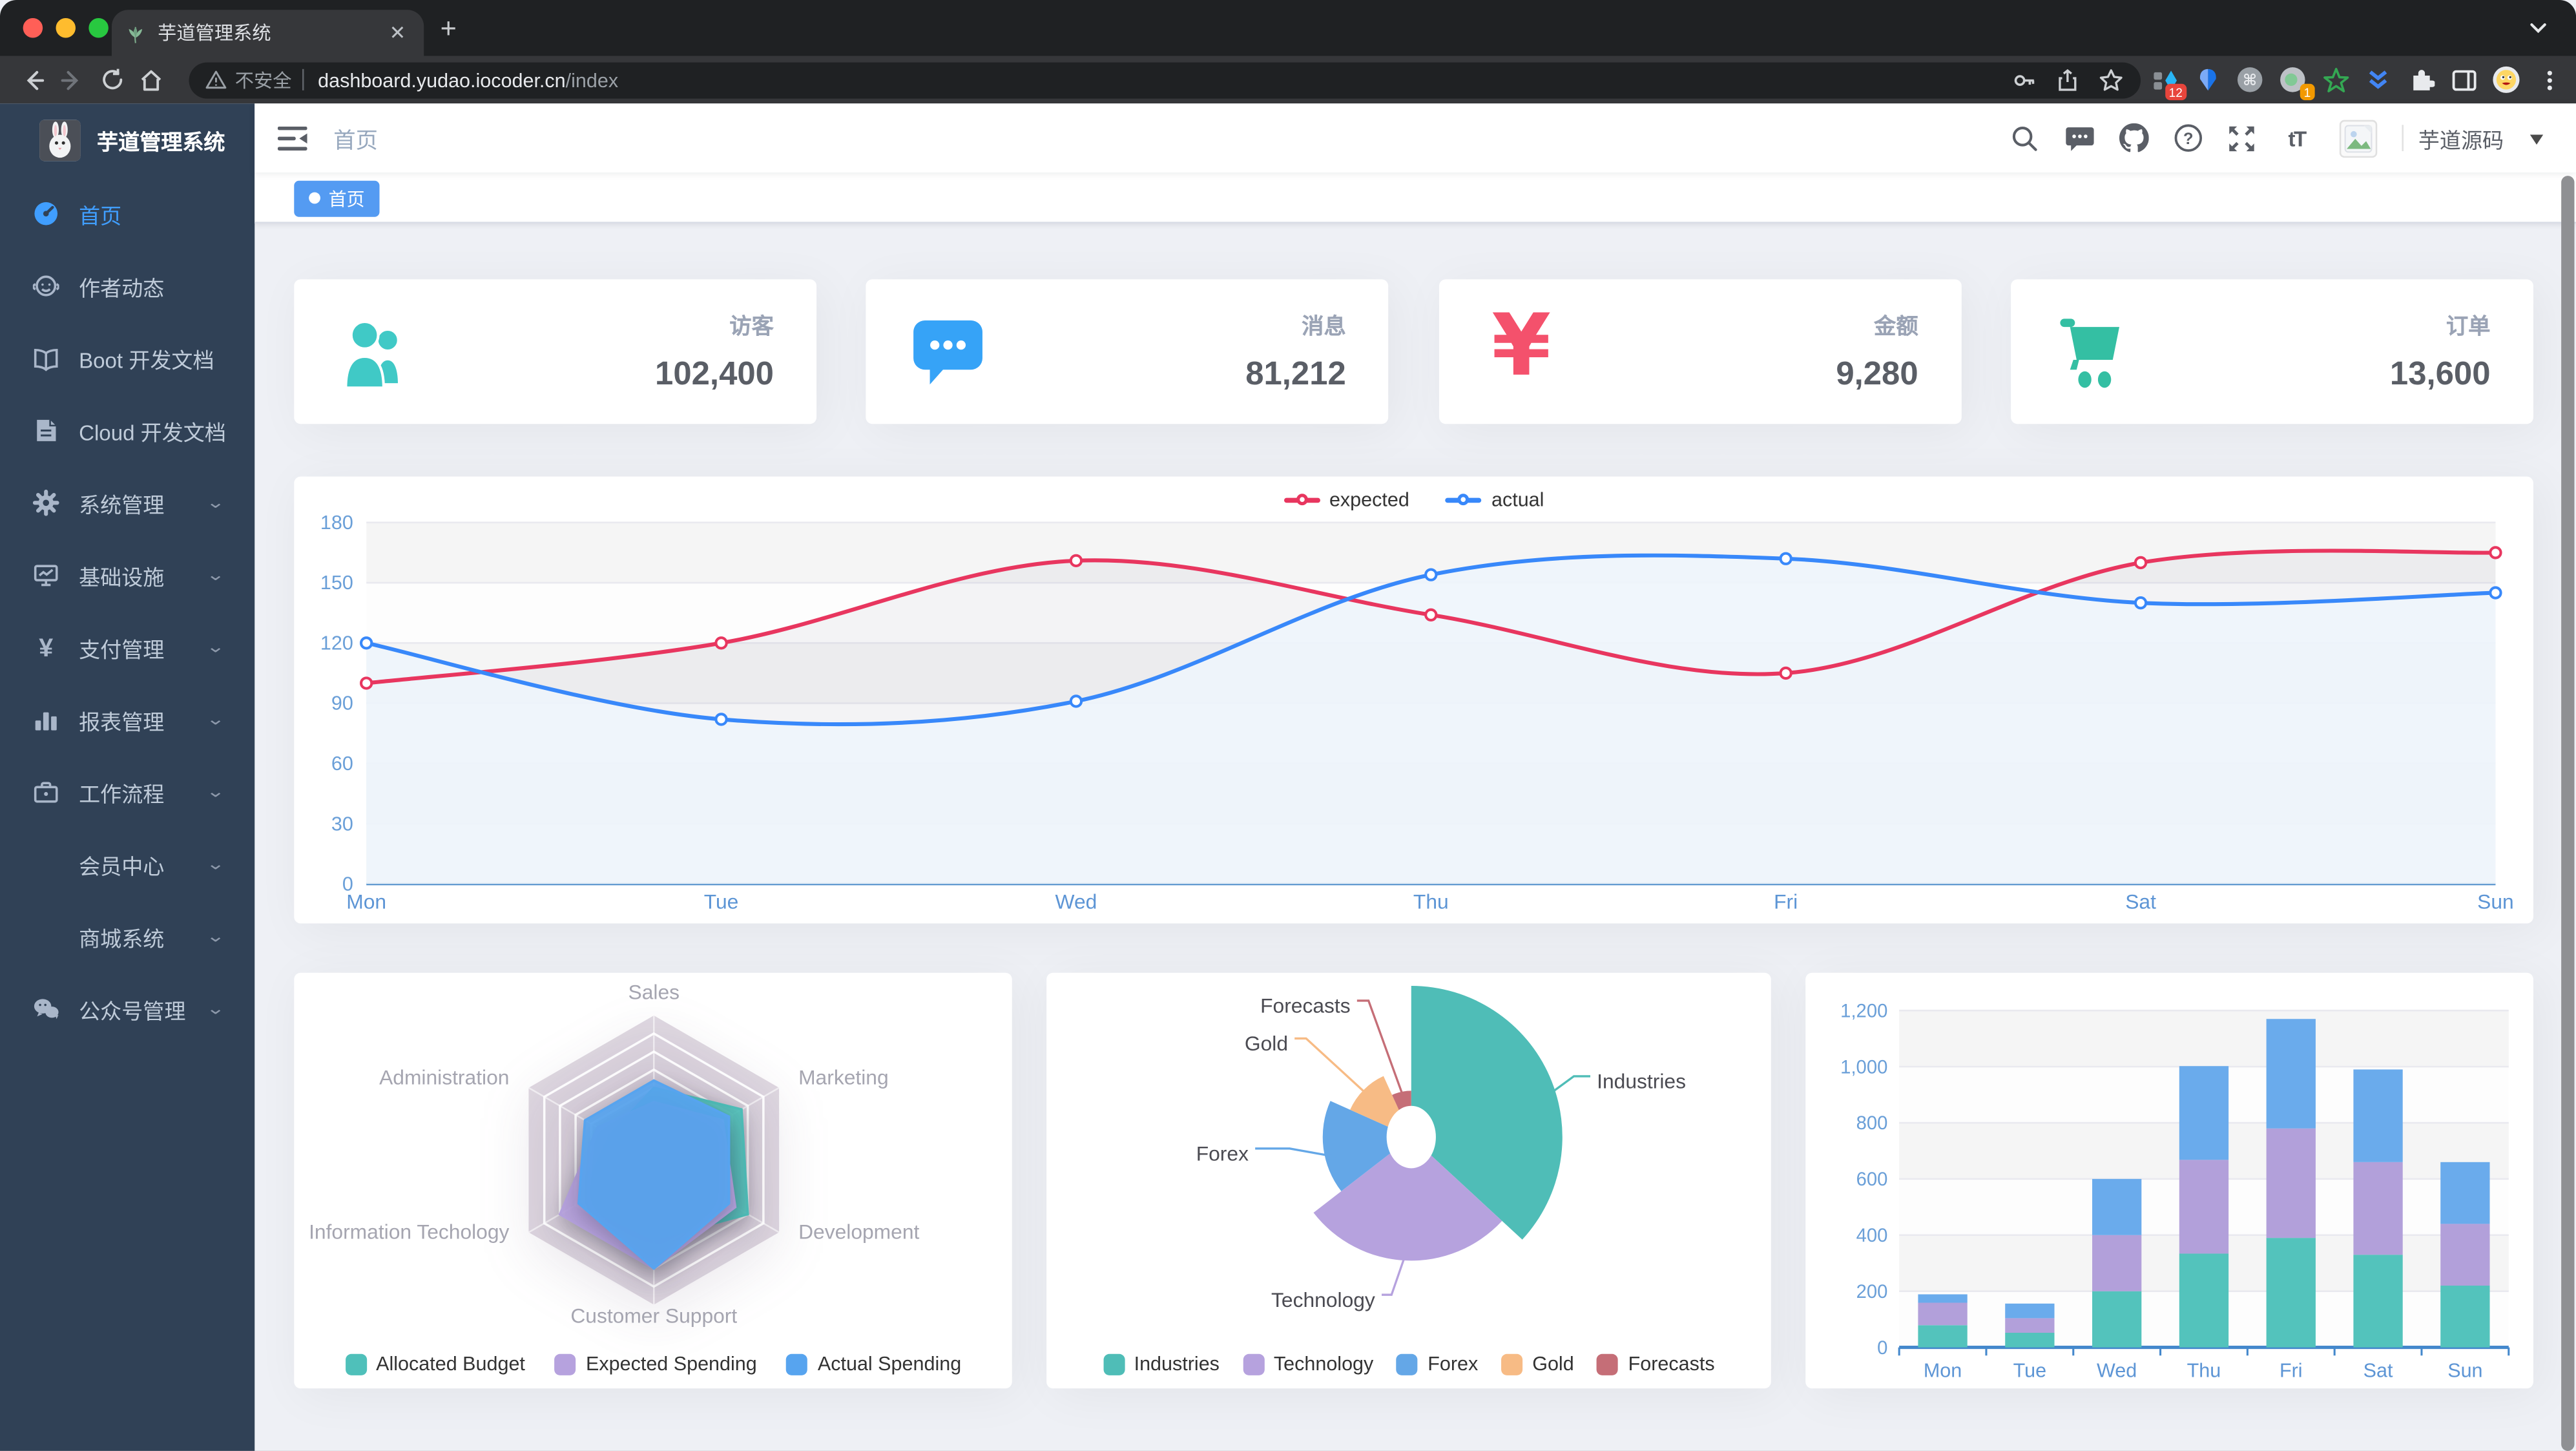 Image resolution: width=2576 pixels, height=1451 pixels. Describe the element at coordinates (450, 1363) in the screenshot. I see `legend-label: Allocated Budget` at that location.